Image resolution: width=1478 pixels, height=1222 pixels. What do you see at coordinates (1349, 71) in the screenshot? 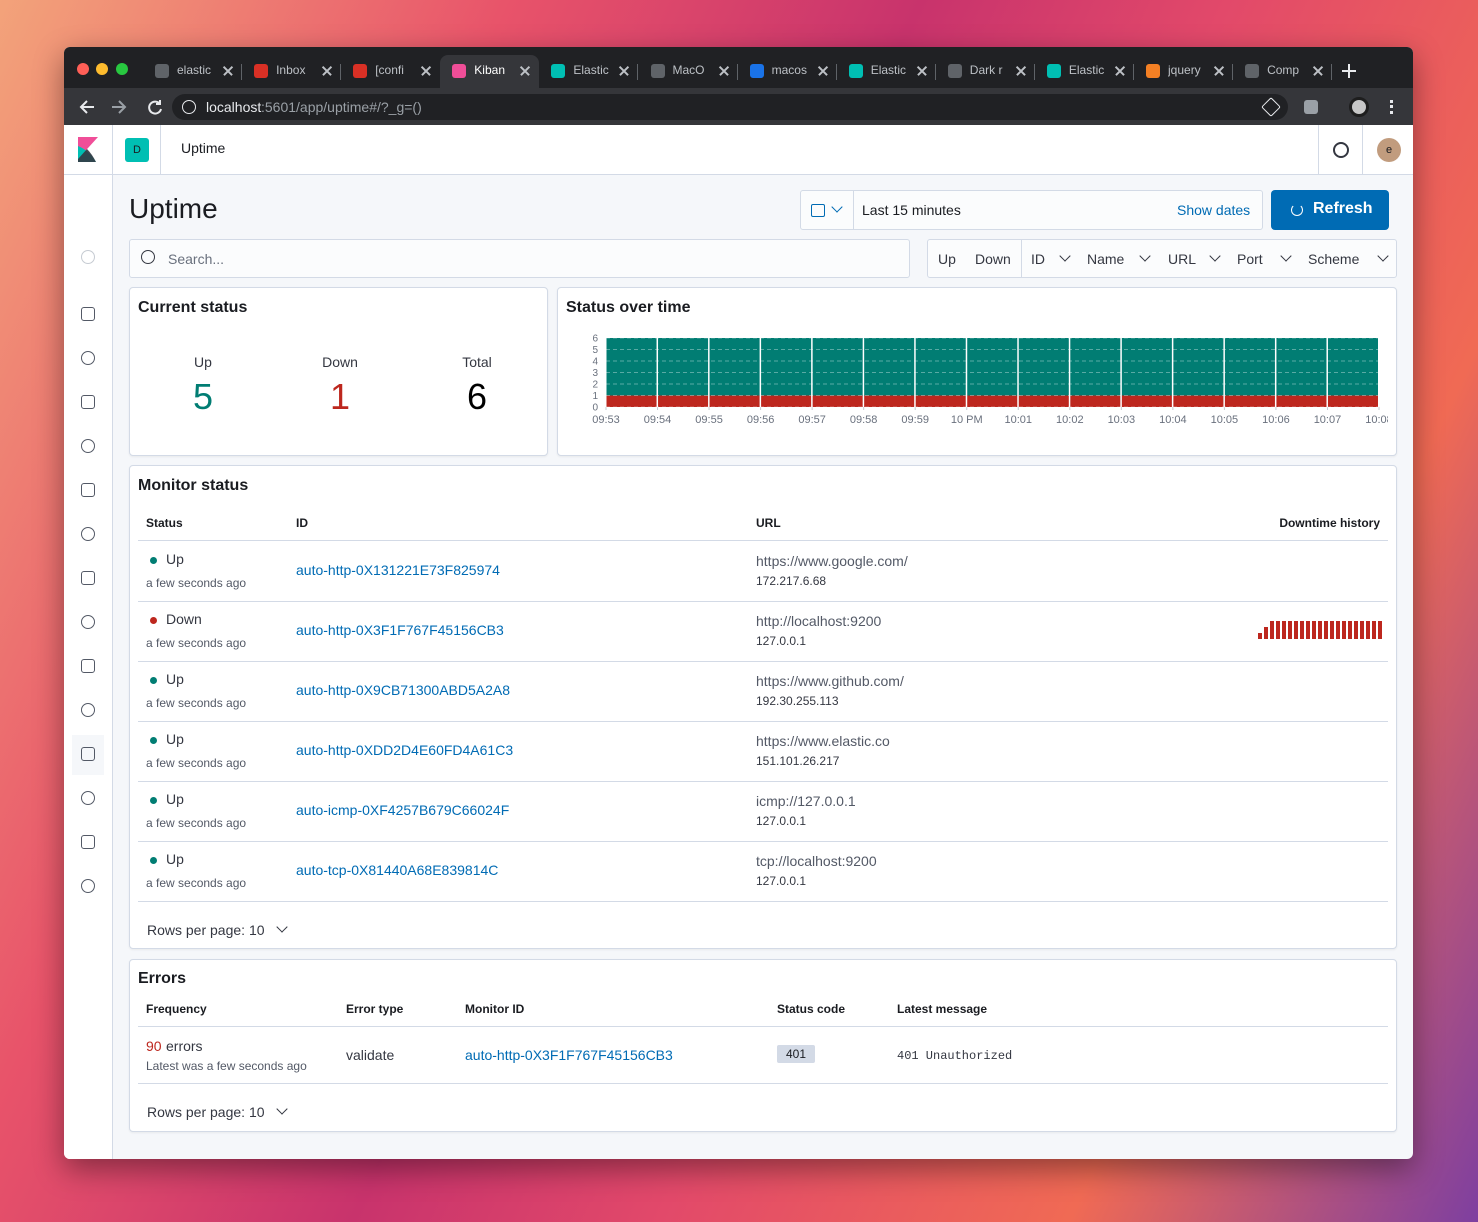
I see `new-tab` at bounding box center [1349, 71].